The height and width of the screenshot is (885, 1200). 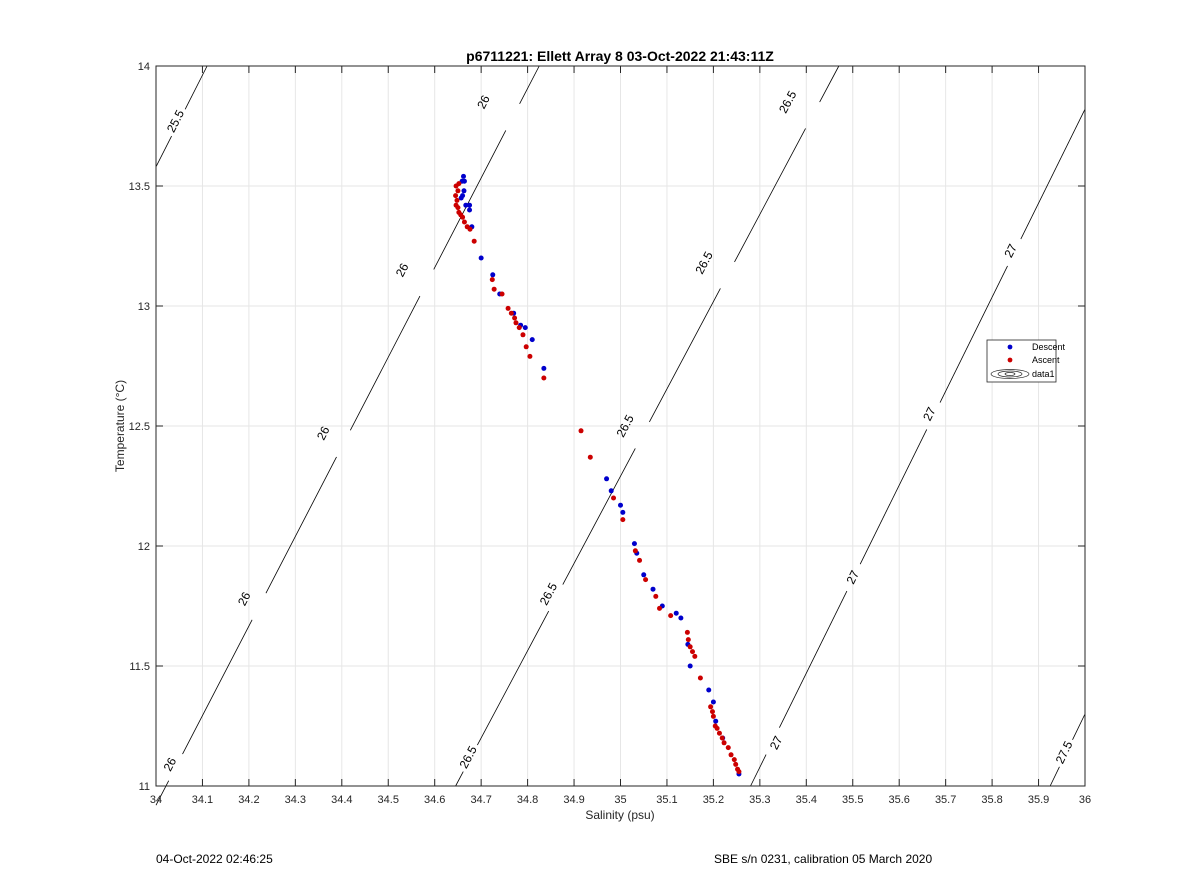 What do you see at coordinates (248, 800) in the screenshot?
I see `x-tick-label: 34.2` at bounding box center [248, 800].